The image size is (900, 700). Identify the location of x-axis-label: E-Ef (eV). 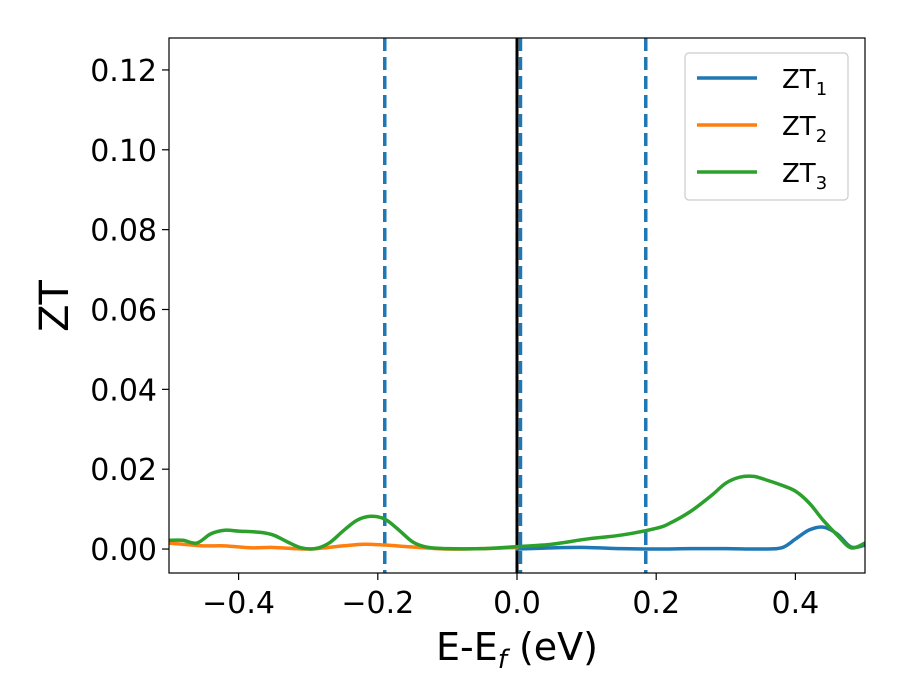
(517, 650).